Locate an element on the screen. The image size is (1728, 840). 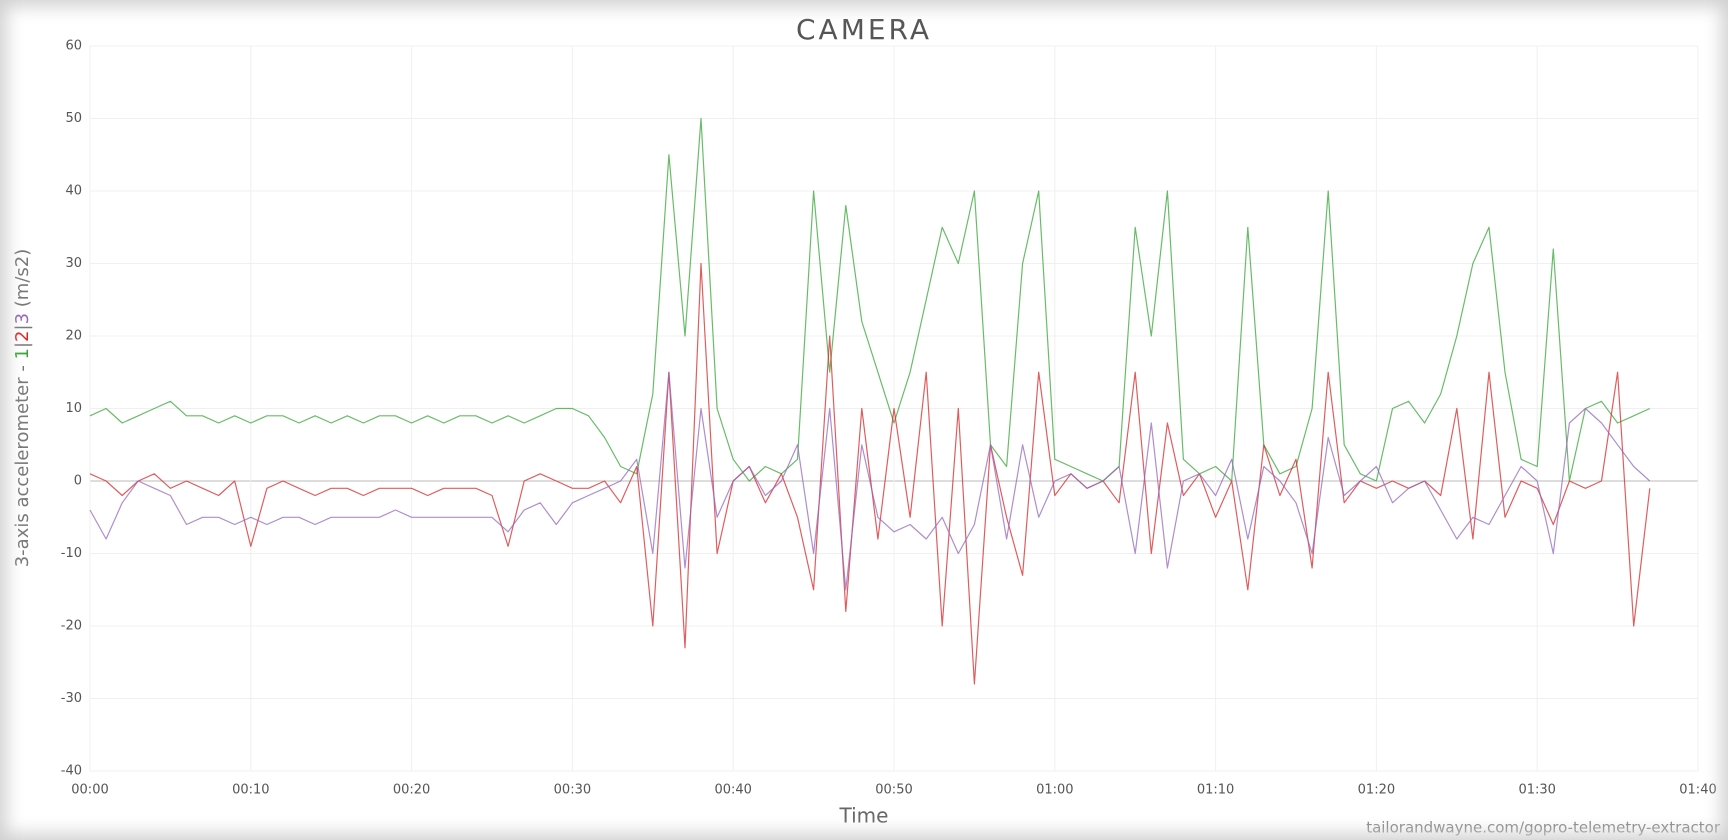
y-tick-label: 50 is located at coordinates (73, 118).